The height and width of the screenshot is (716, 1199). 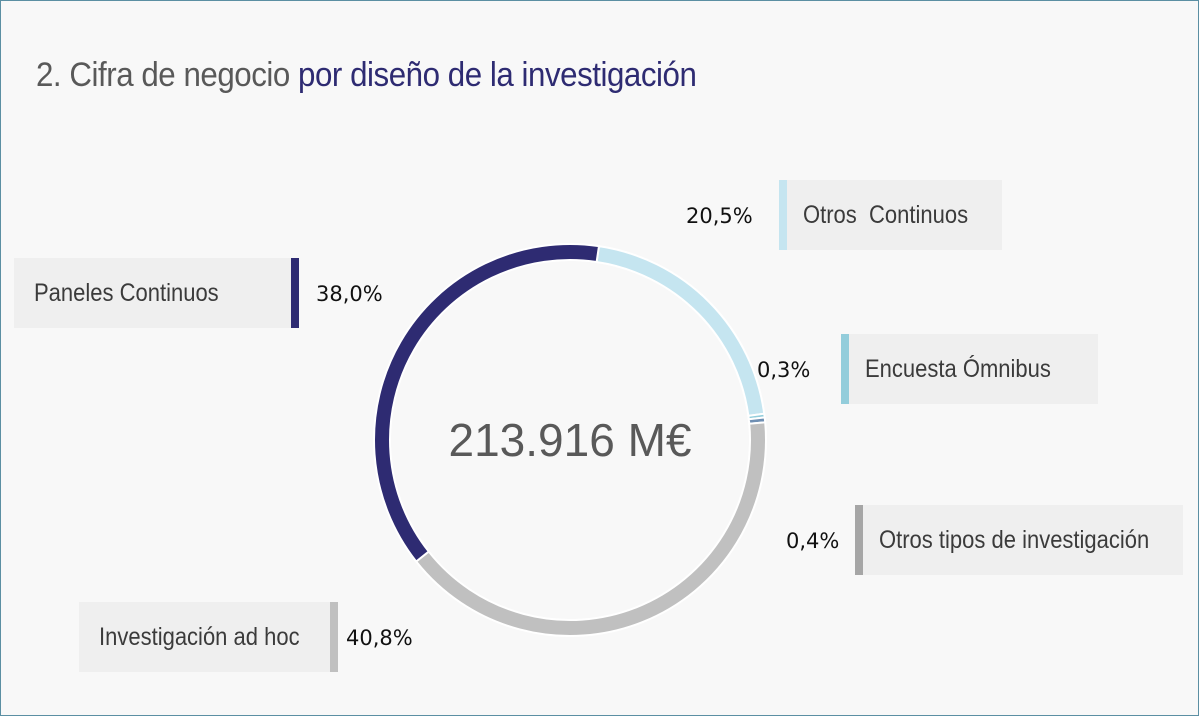 I want to click on donut-slice-paneles-continuos, so click(x=487, y=403).